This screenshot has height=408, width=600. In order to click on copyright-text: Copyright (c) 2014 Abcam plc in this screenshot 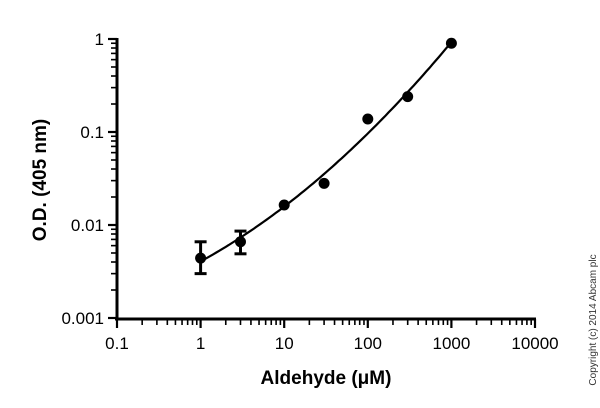, I will do `click(593, 319)`.